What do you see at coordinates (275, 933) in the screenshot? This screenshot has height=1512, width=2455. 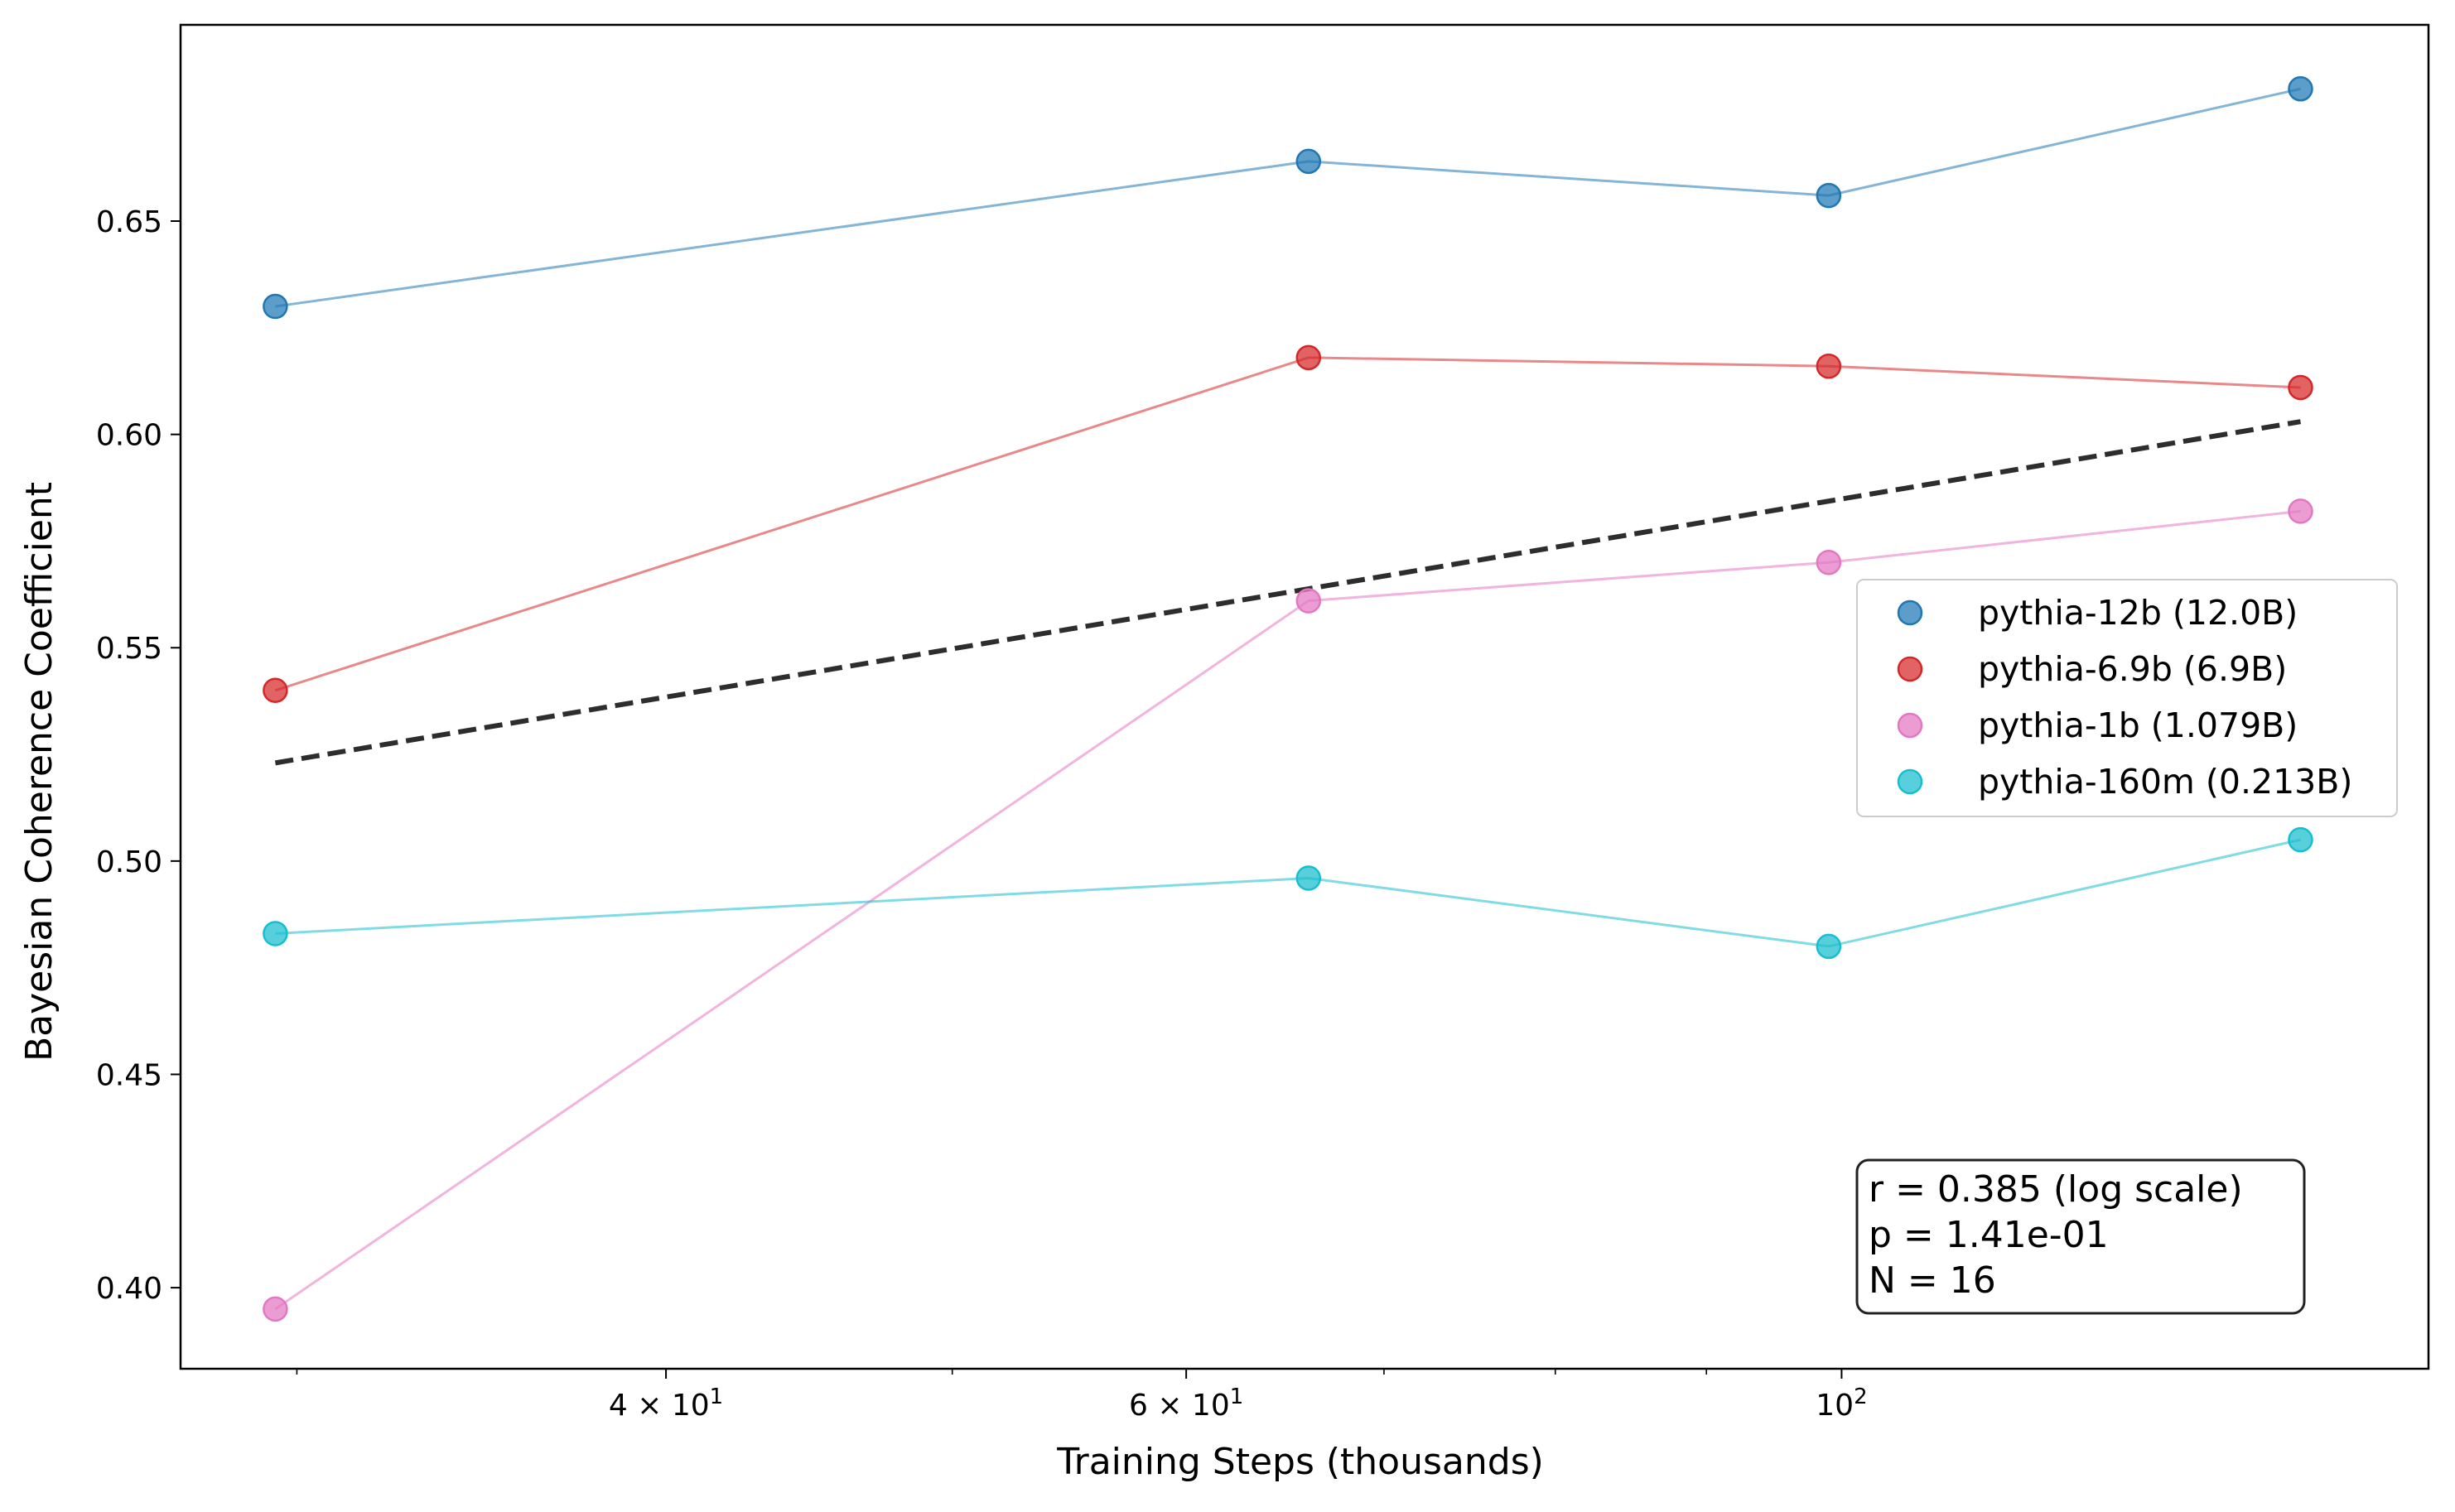 I see `data-point-s3-p0` at bounding box center [275, 933].